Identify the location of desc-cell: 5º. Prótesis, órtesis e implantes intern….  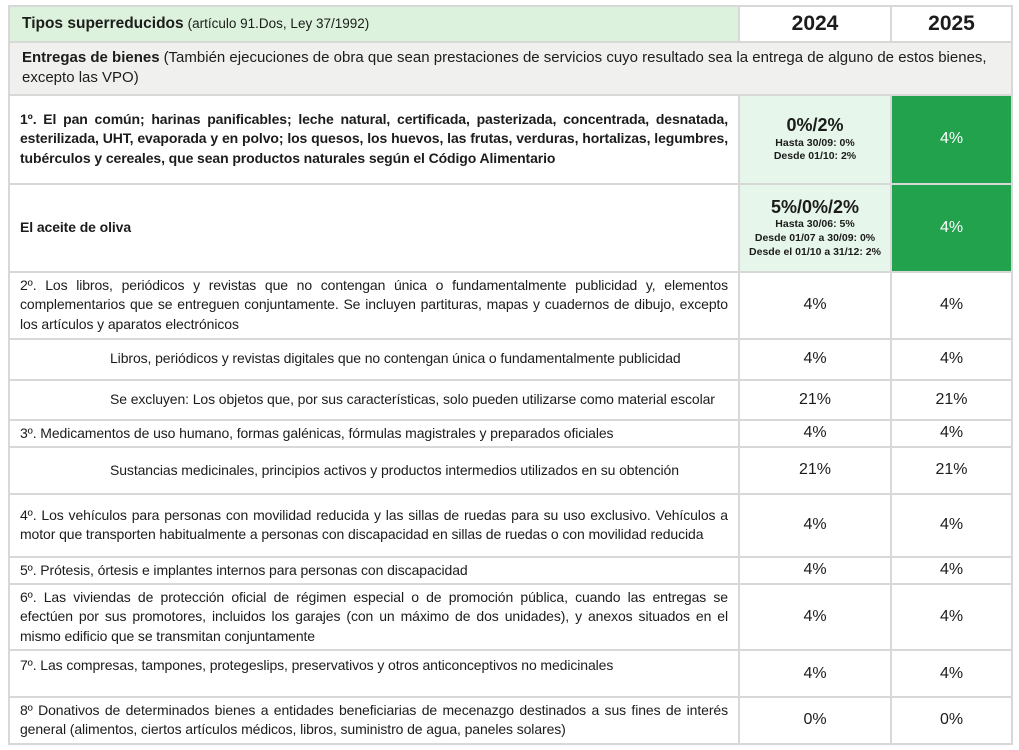
(374, 570).